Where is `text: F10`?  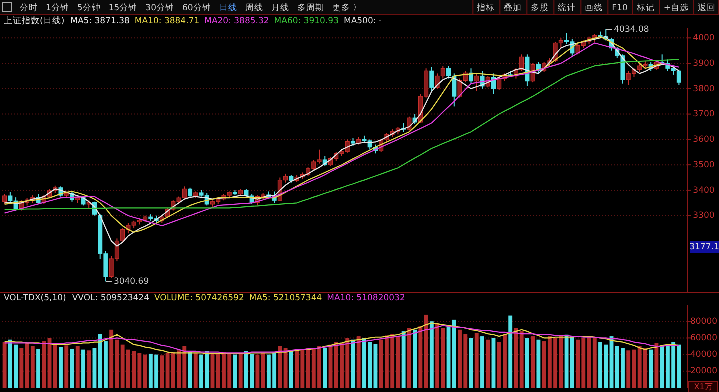
text: F10 is located at coordinates (620, 8).